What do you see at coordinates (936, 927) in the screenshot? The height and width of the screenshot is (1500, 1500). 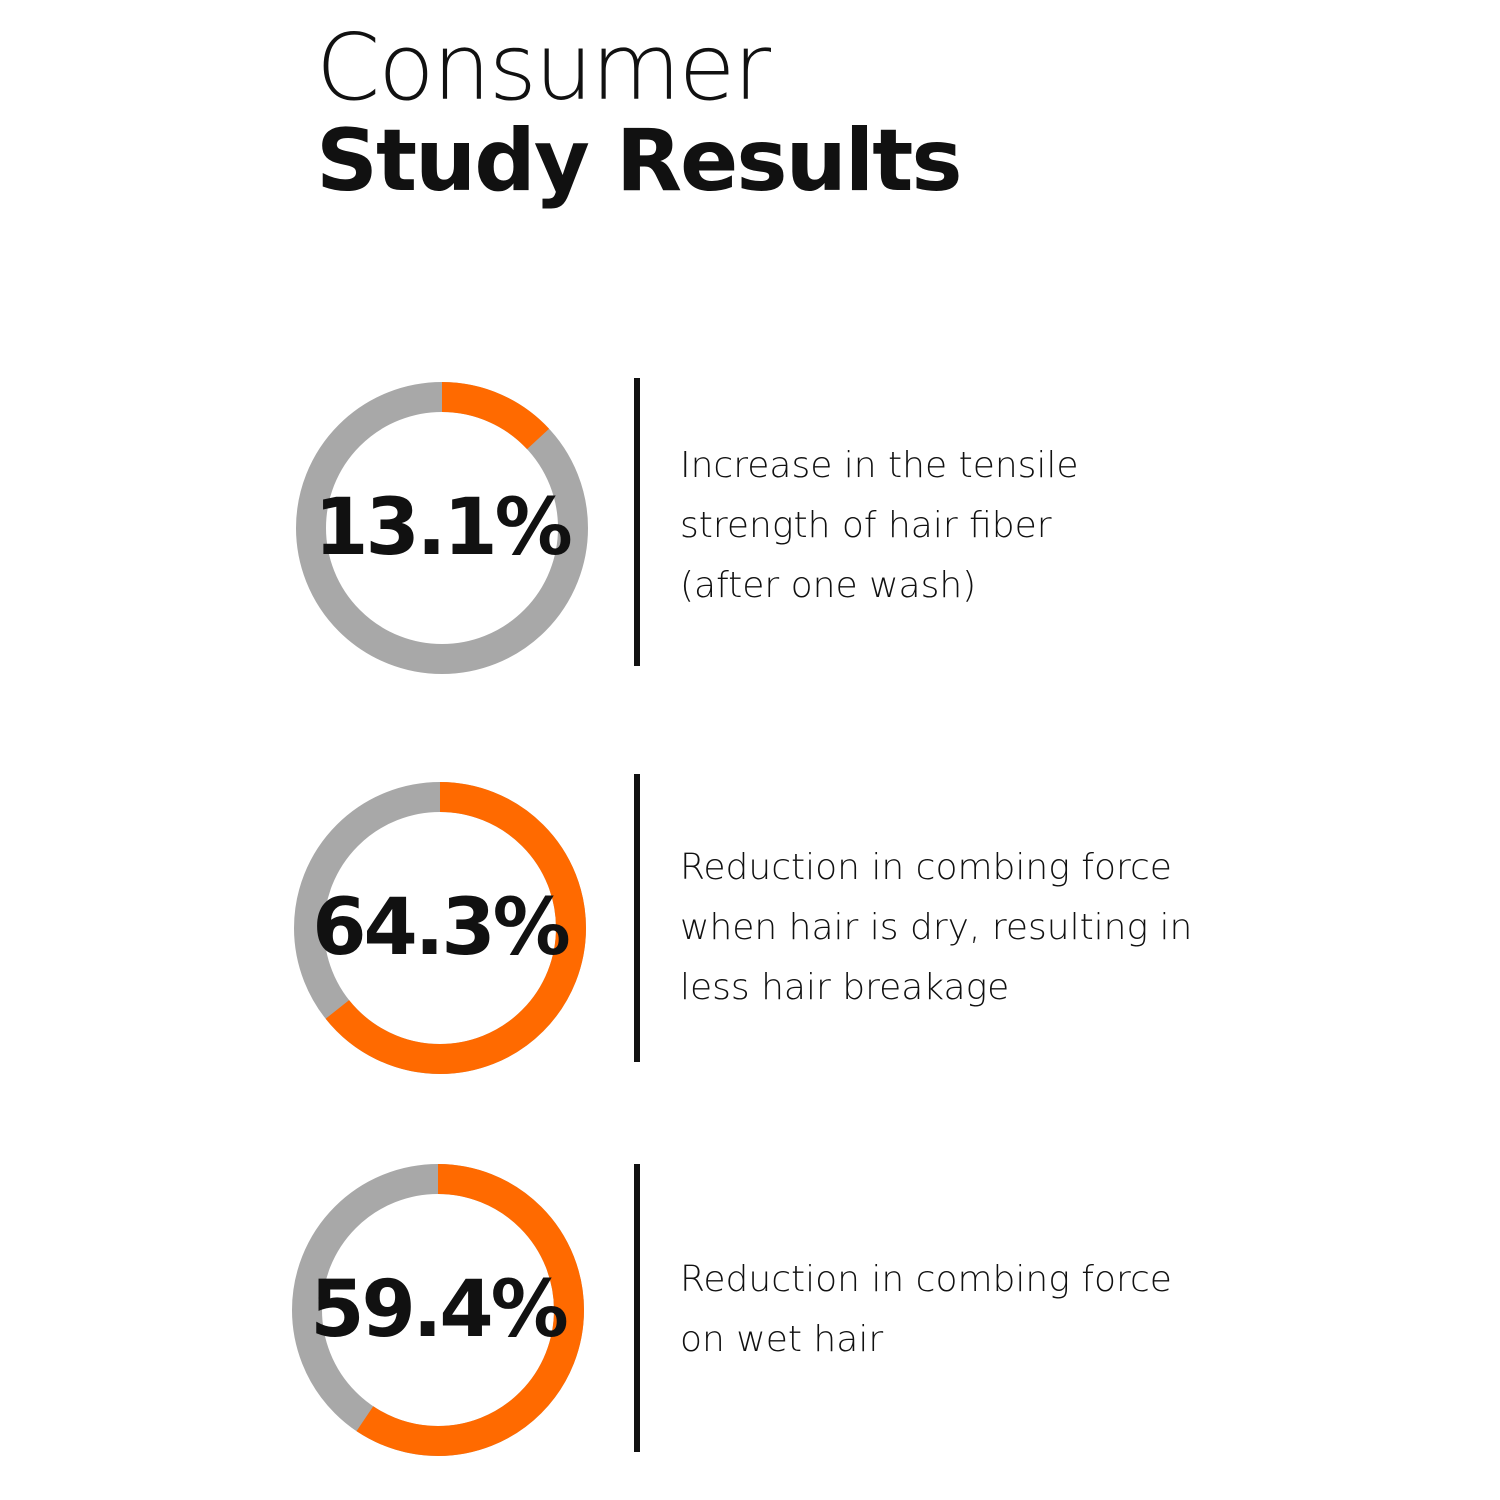 I see `stat-2-description-line-2: when hair is dry, resulting in` at bounding box center [936, 927].